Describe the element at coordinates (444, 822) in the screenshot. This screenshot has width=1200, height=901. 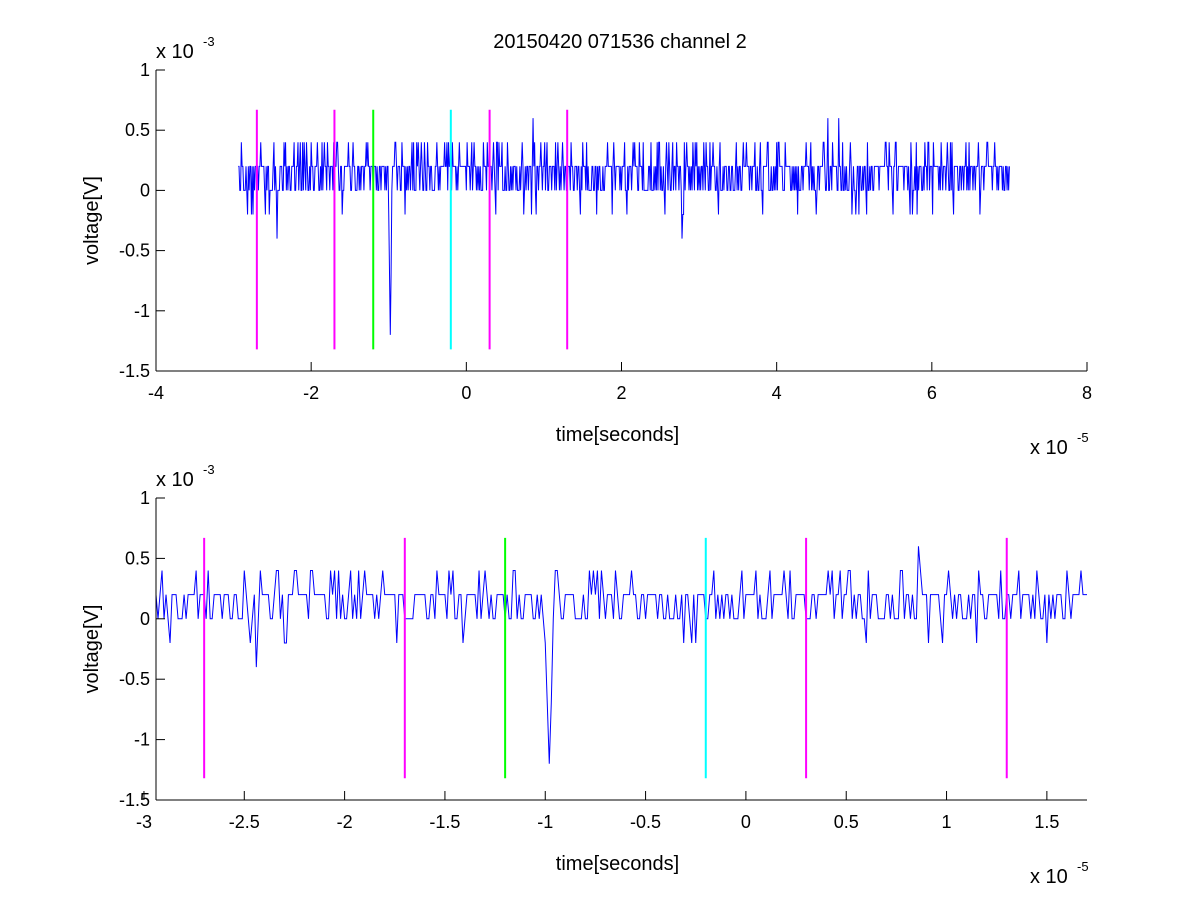
I see `x-tick-label: -1.5` at that location.